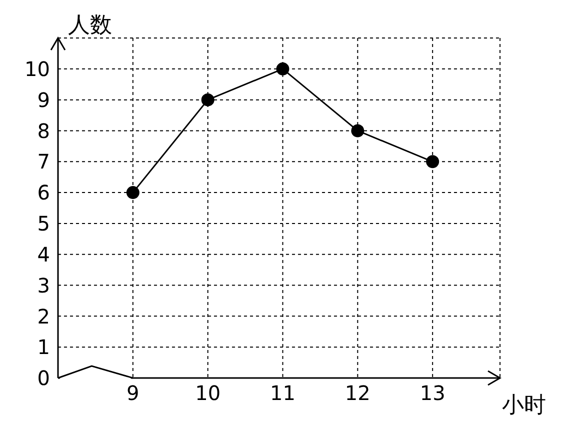 The image size is (568, 438). What do you see at coordinates (43, 347) in the screenshot?
I see `y-tick-label: 1` at bounding box center [43, 347].